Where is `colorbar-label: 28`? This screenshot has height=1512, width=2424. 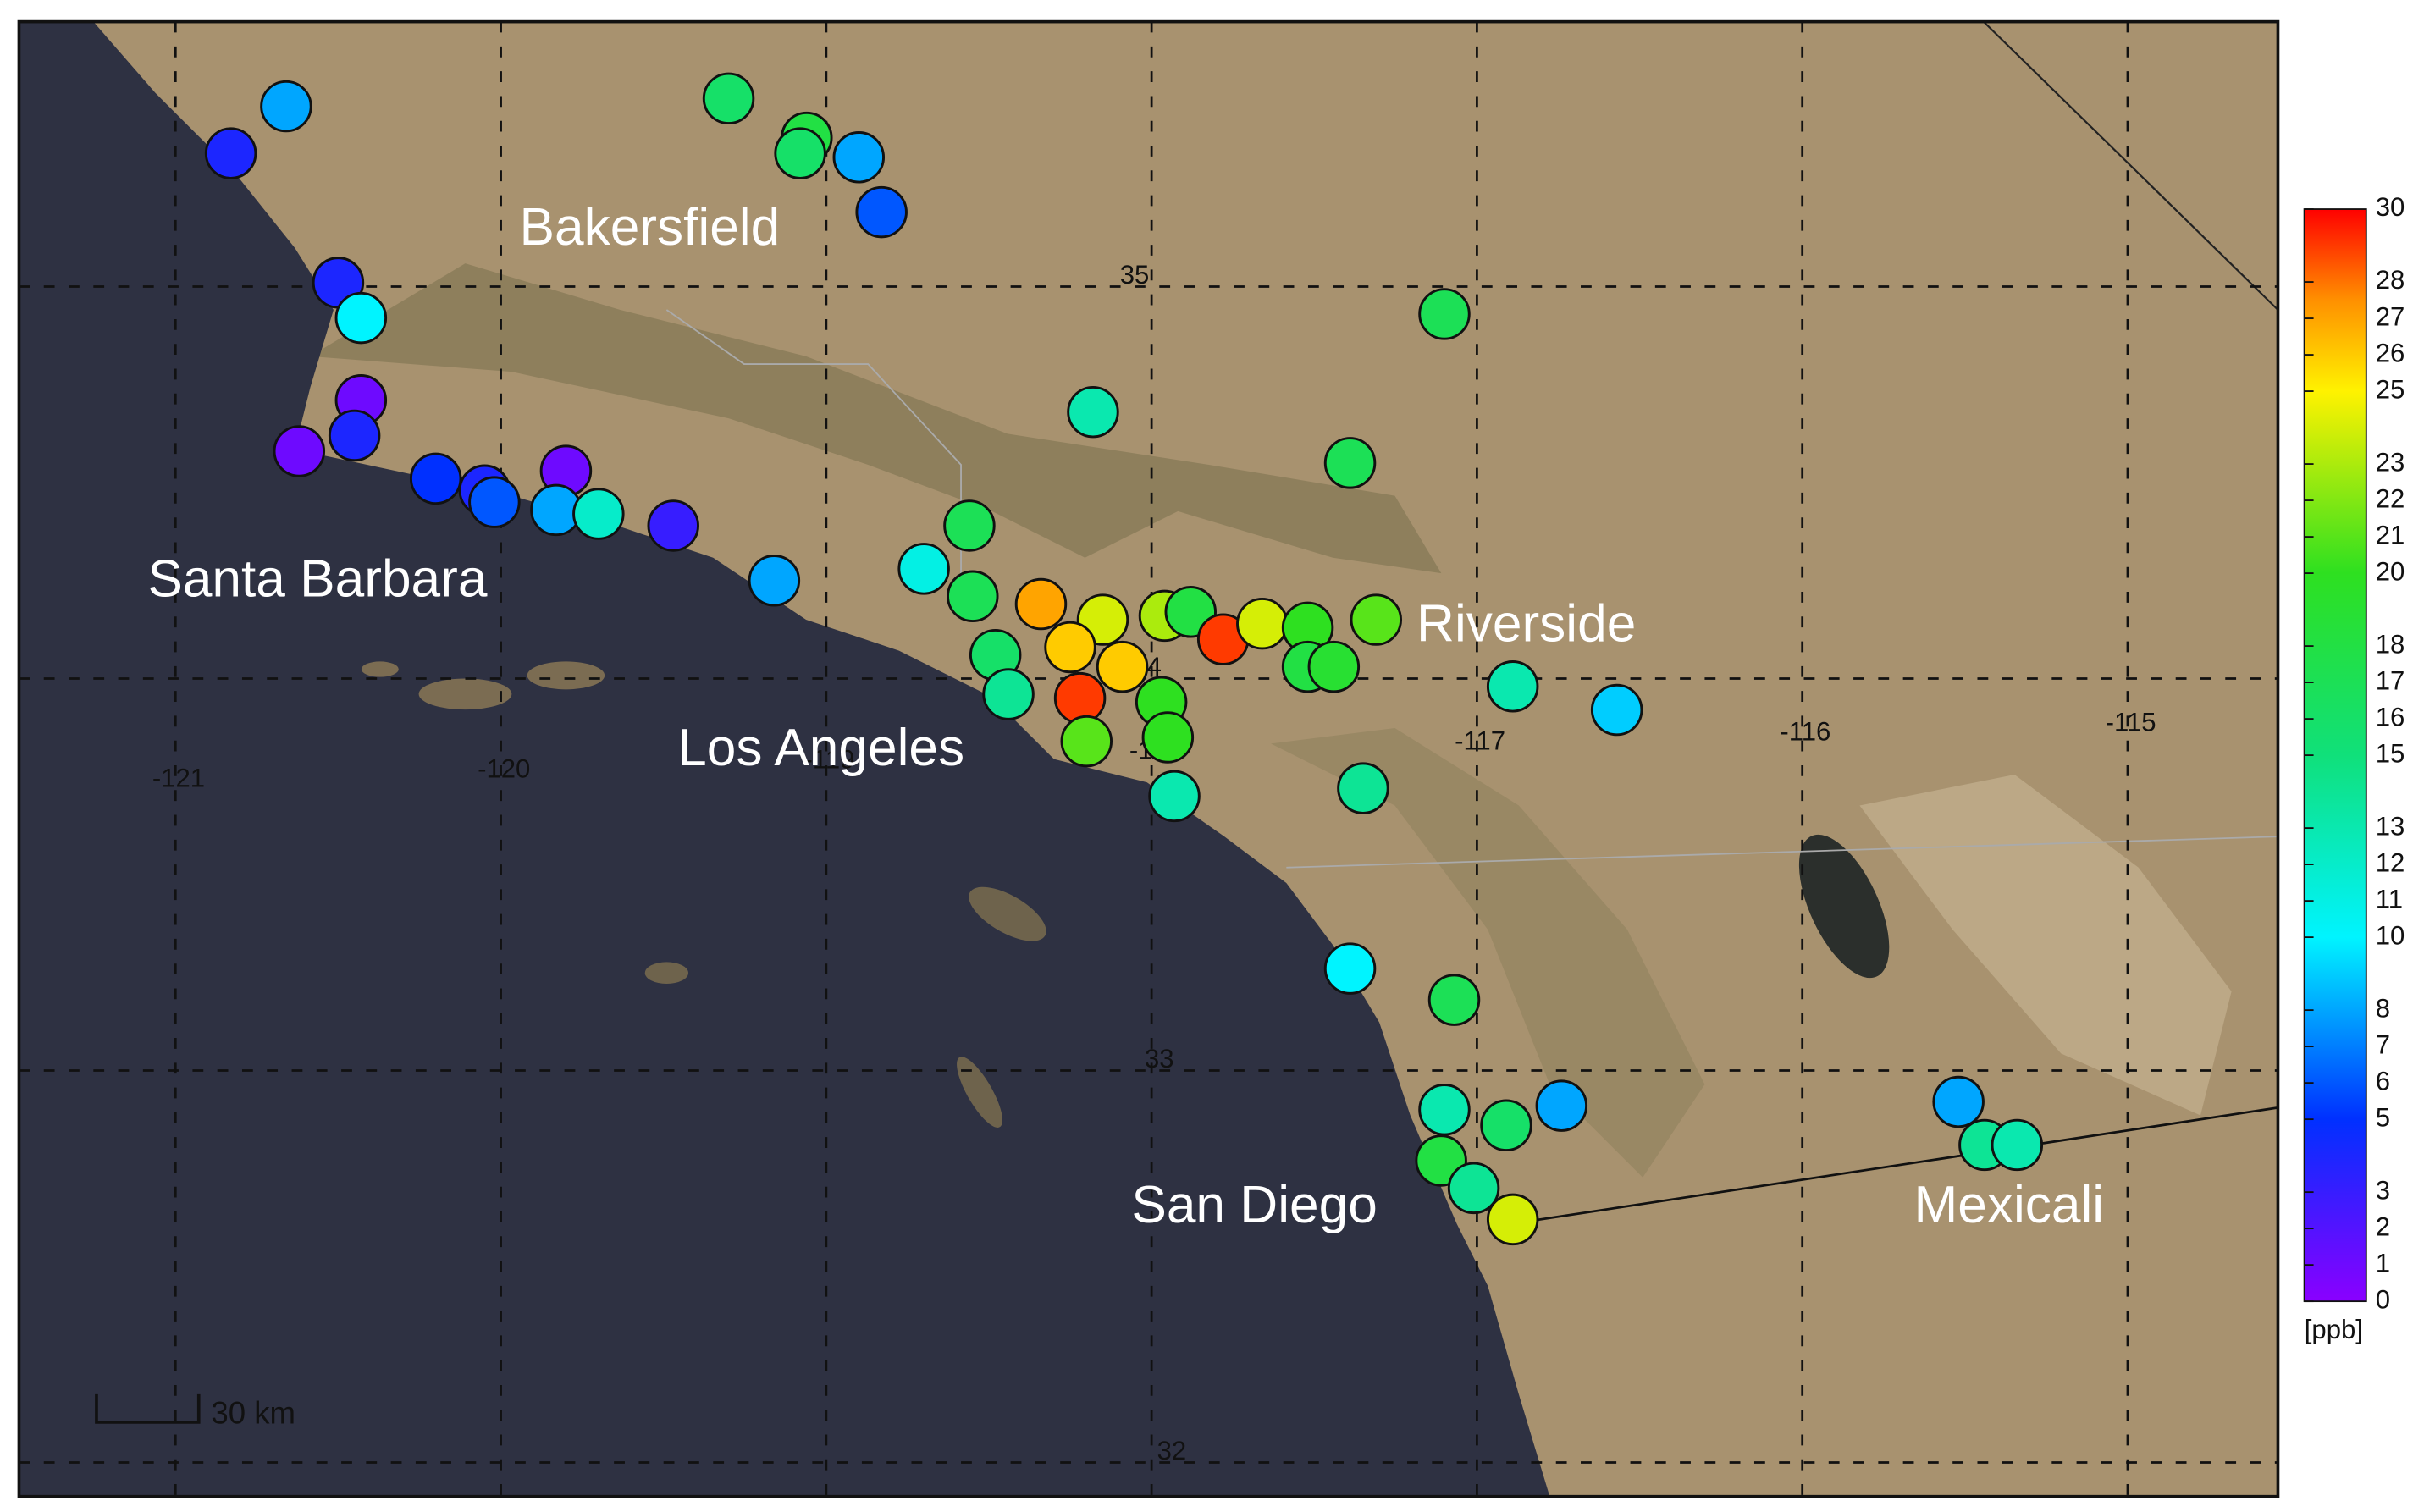
colorbar-label: 28 is located at coordinates (2390, 280).